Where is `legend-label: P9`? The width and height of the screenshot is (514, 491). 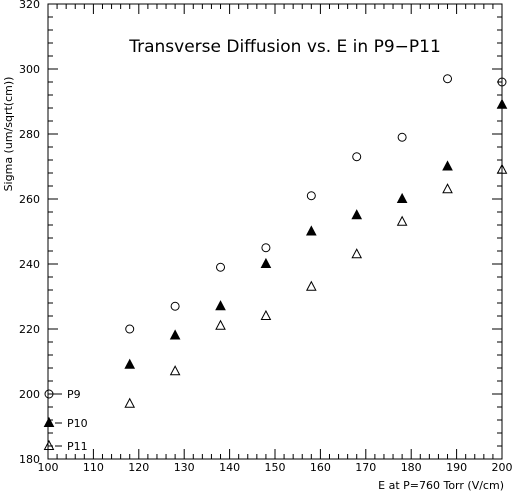 legend-label: P9 is located at coordinates (74, 394).